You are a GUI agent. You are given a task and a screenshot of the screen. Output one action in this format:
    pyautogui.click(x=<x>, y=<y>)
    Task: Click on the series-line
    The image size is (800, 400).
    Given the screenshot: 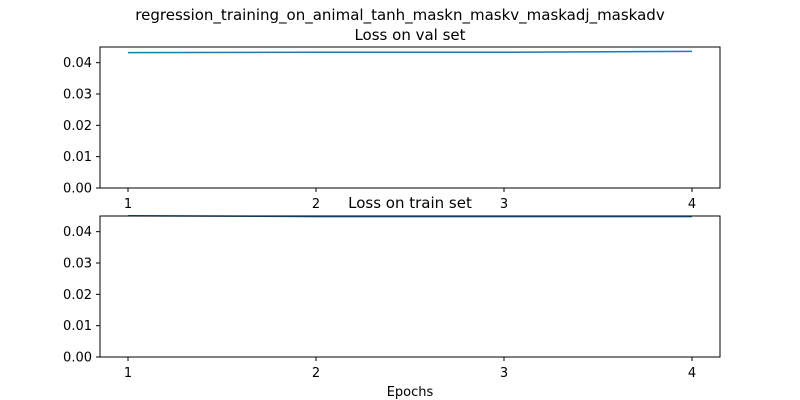 What is the action you would take?
    pyautogui.click(x=410, y=52)
    